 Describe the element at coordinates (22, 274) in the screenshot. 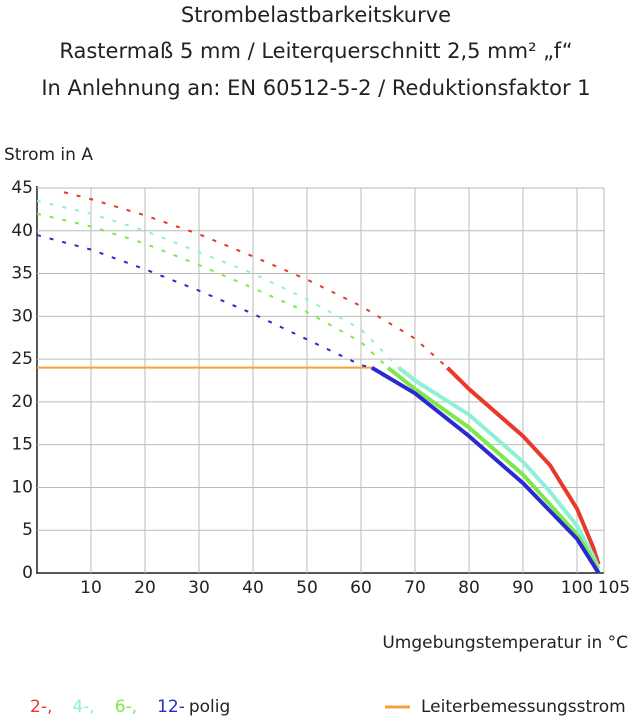

I see `y-tick-label: 35` at that location.